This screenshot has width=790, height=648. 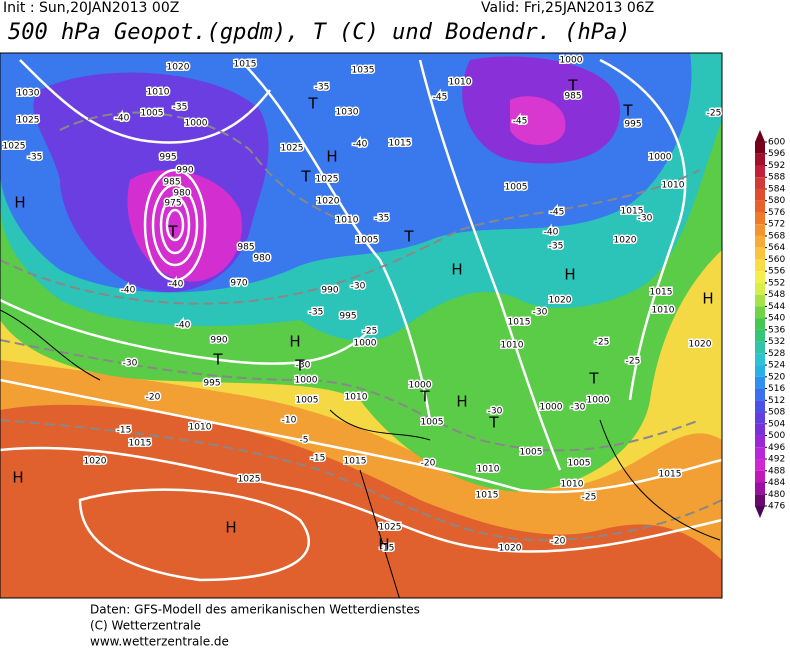 I want to click on colorbar-label: 516, so click(x=776, y=389).